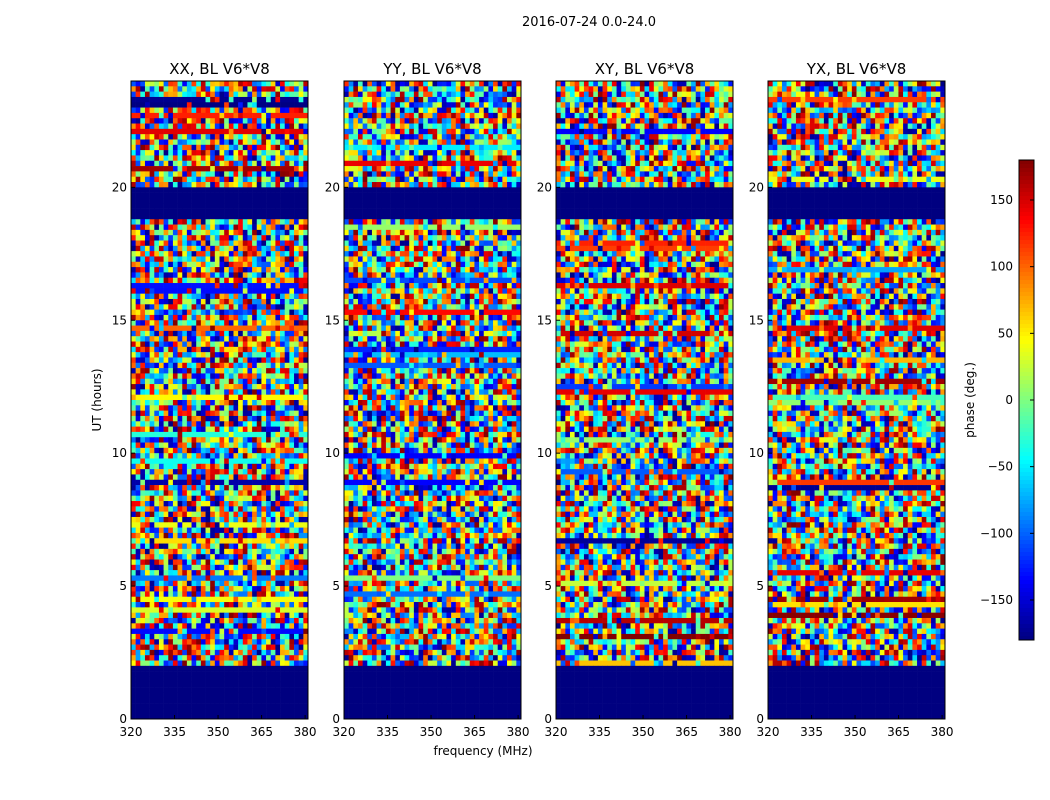 The image size is (1050, 800). Describe the element at coordinates (123, 719) in the screenshot. I see `y-tick-label: 0` at that location.